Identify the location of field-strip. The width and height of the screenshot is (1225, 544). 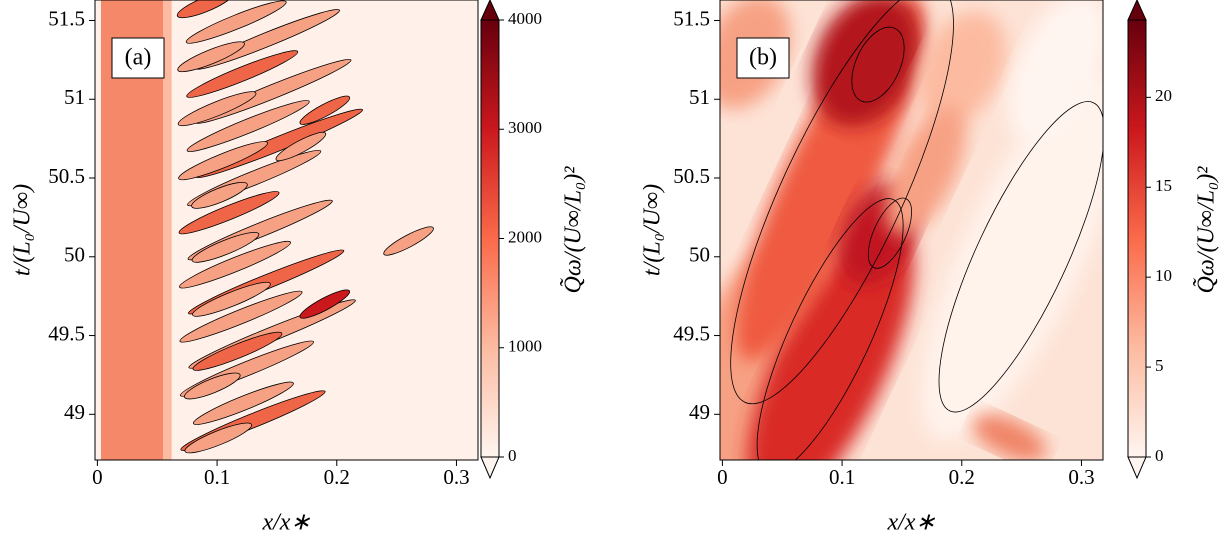
(167, 230).